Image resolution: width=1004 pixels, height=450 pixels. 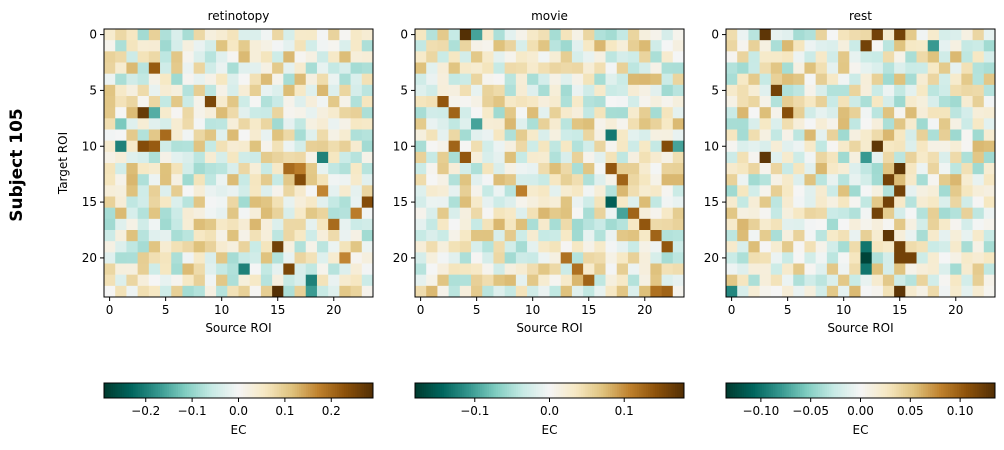 What do you see at coordinates (166, 310) in the screenshot?
I see `x-tick-label: 5` at bounding box center [166, 310].